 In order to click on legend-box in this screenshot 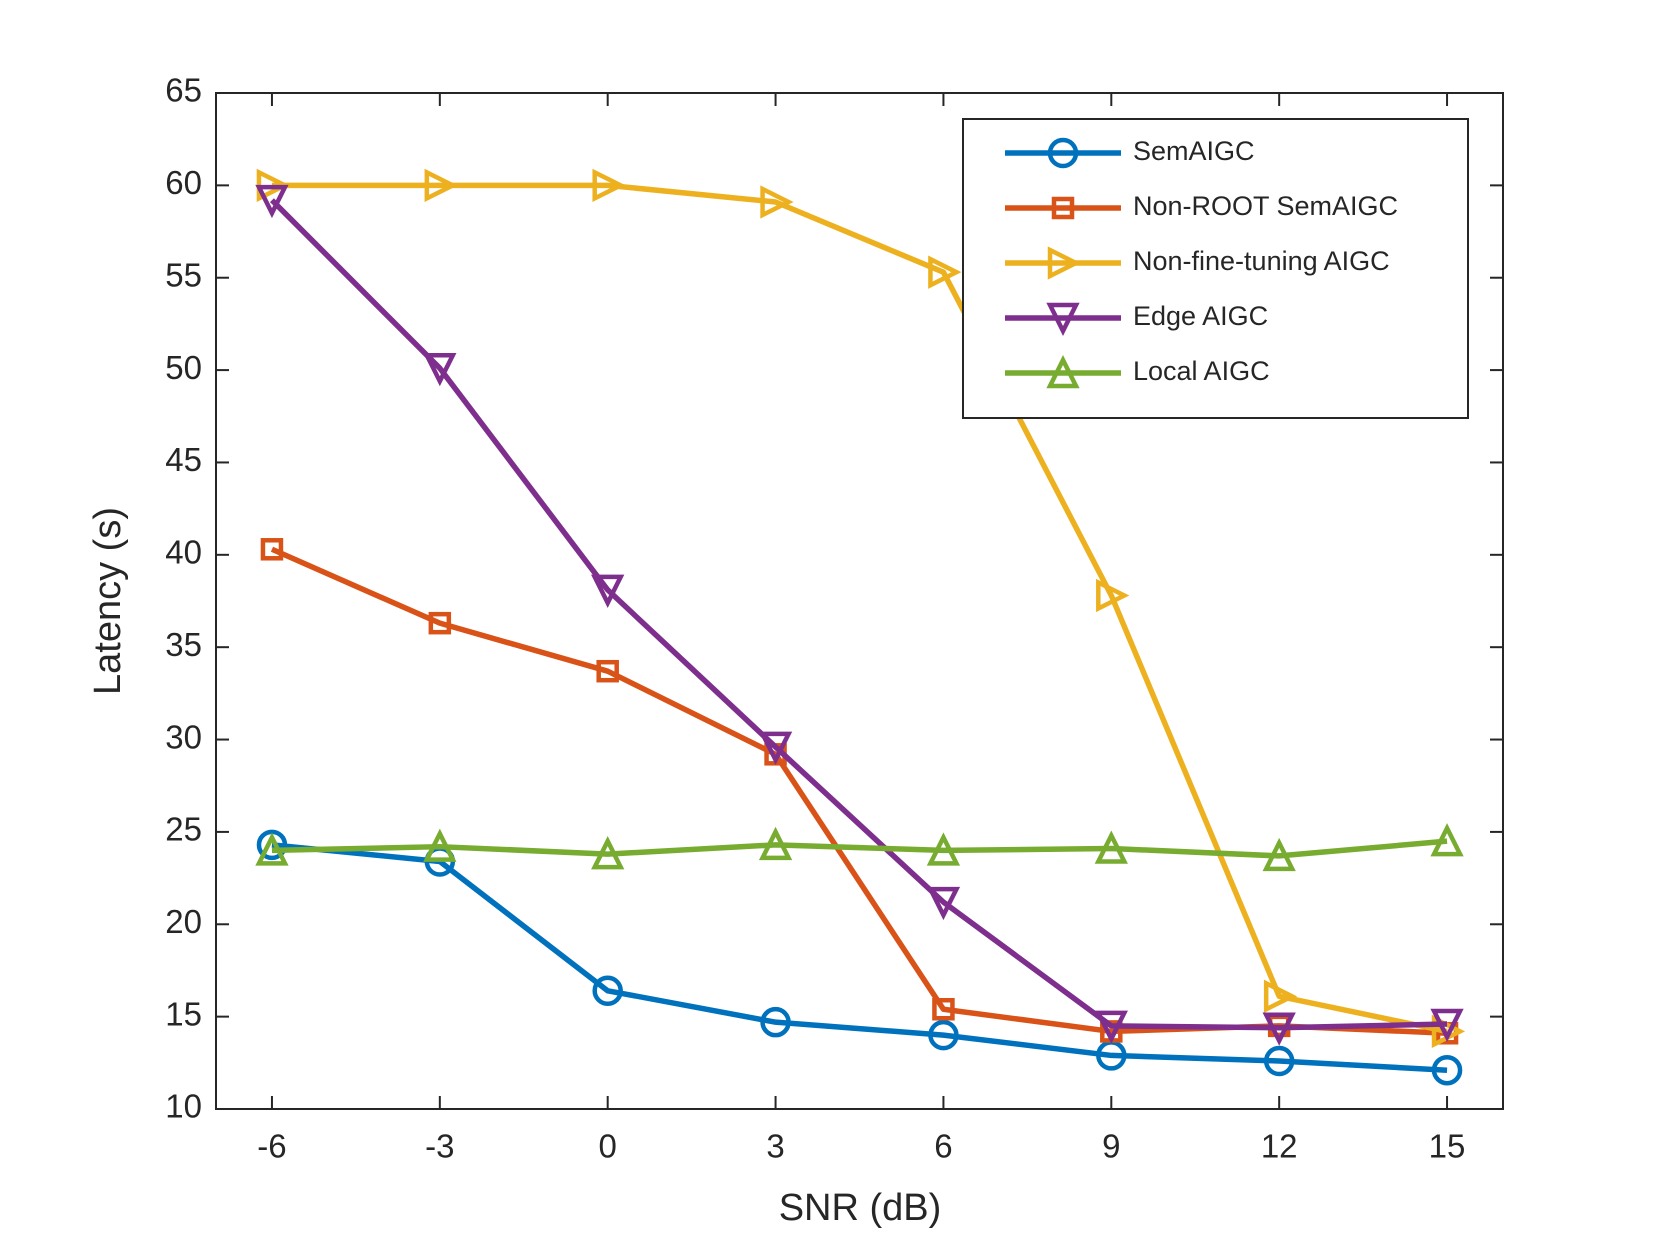, I will do `click(1215, 268)`.